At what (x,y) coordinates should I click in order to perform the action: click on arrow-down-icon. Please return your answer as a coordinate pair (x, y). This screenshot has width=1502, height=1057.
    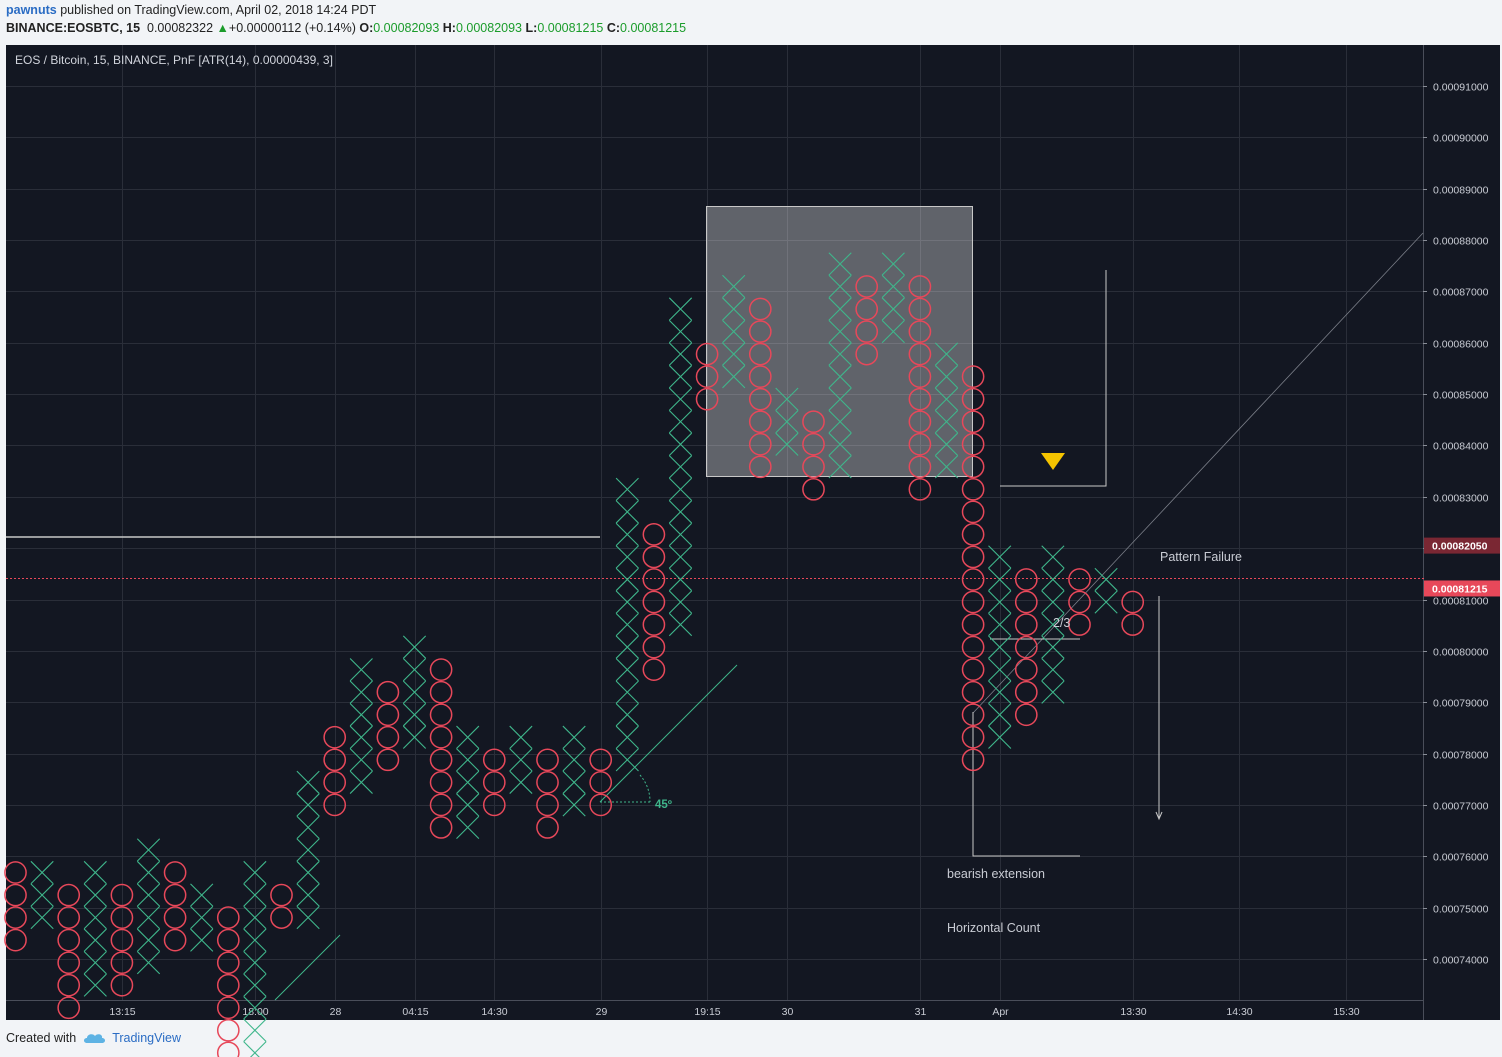
    Looking at the image, I should click on (1159, 816).